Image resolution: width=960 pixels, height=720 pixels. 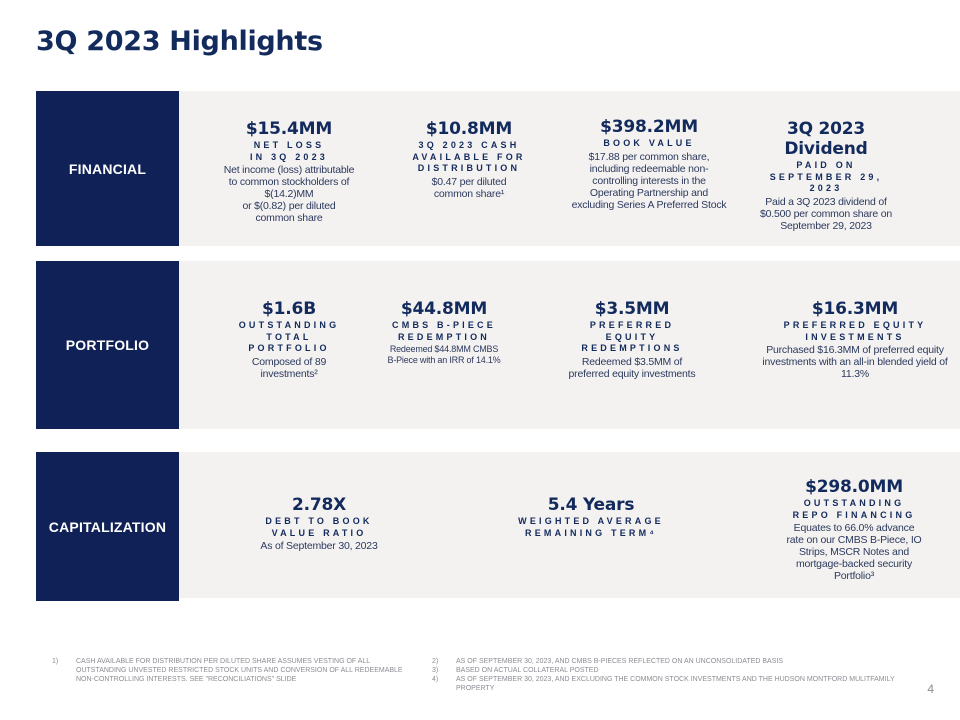 What do you see at coordinates (107, 168) in the screenshot?
I see `financial-label: FINANCIAL` at bounding box center [107, 168].